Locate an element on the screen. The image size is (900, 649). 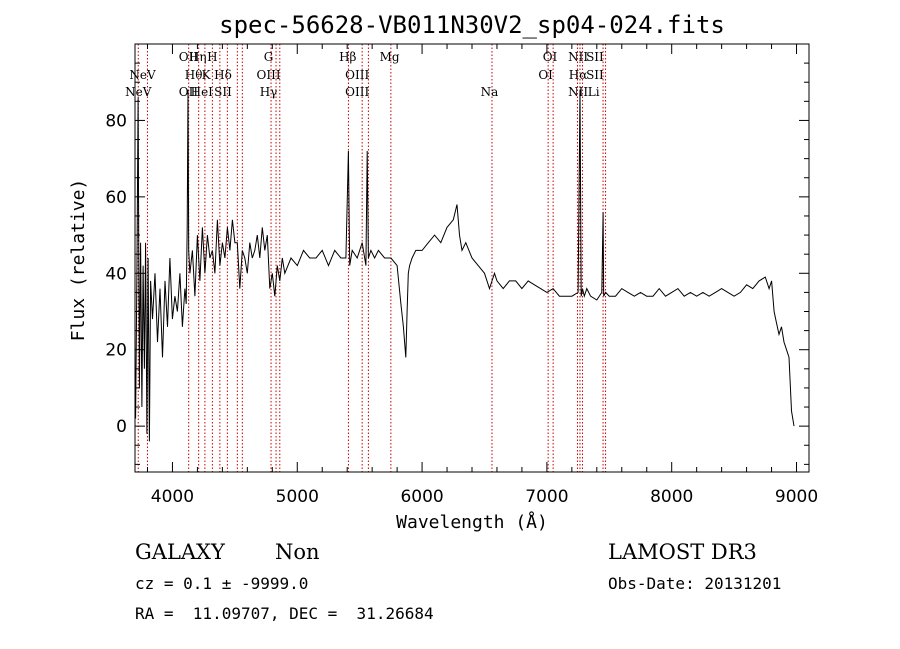
chart-title: spec-56628-VB011N30V2_sp04-024.fits is located at coordinates (472, 25).